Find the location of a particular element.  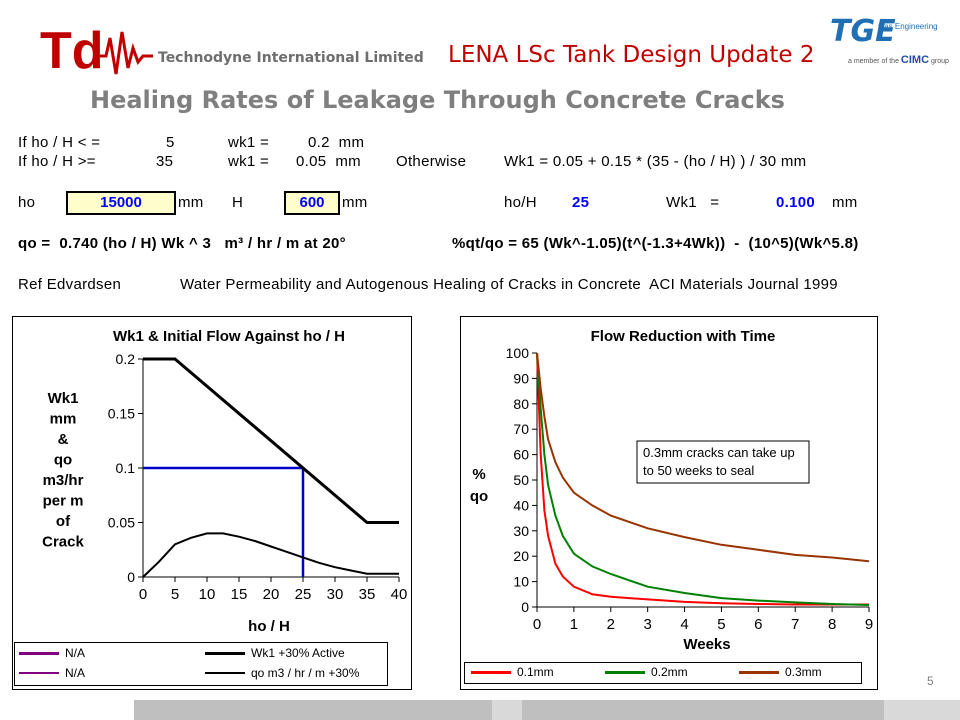

y-axis-label: % is located at coordinates (478, 474).